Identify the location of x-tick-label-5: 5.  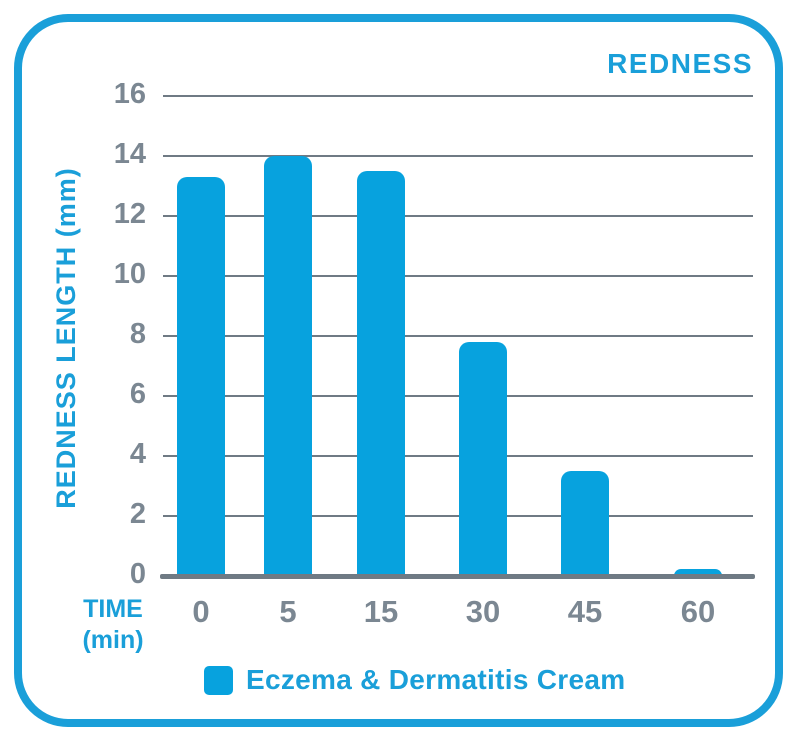
(288, 611).